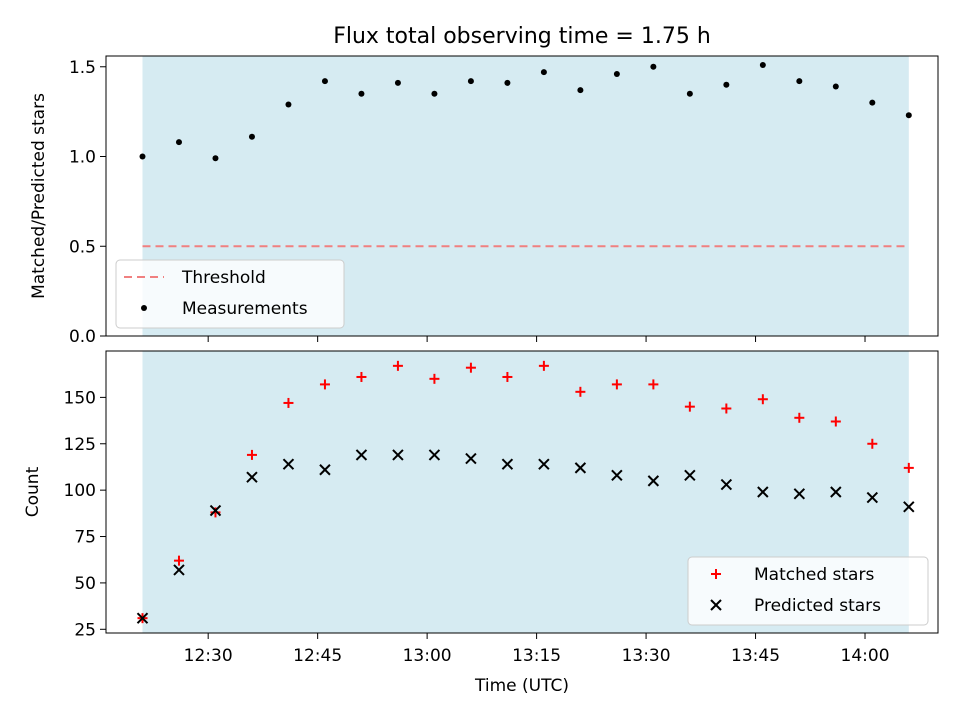 The width and height of the screenshot is (960, 720). What do you see at coordinates (223, 278) in the screenshot?
I see `top-legend-label-0: Threshold` at bounding box center [223, 278].